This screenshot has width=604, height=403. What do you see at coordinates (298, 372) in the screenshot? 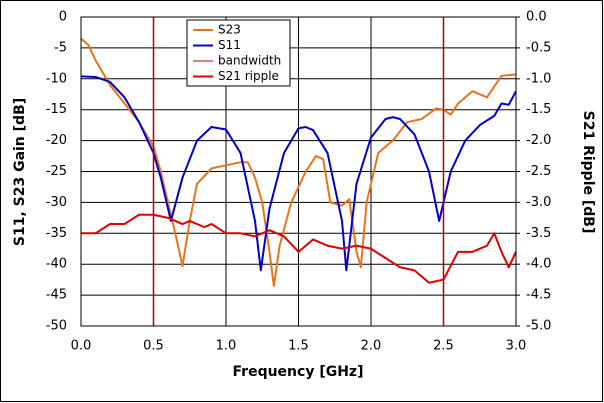
I see `x-axis-label: Frequency [GHz]` at bounding box center [298, 372].